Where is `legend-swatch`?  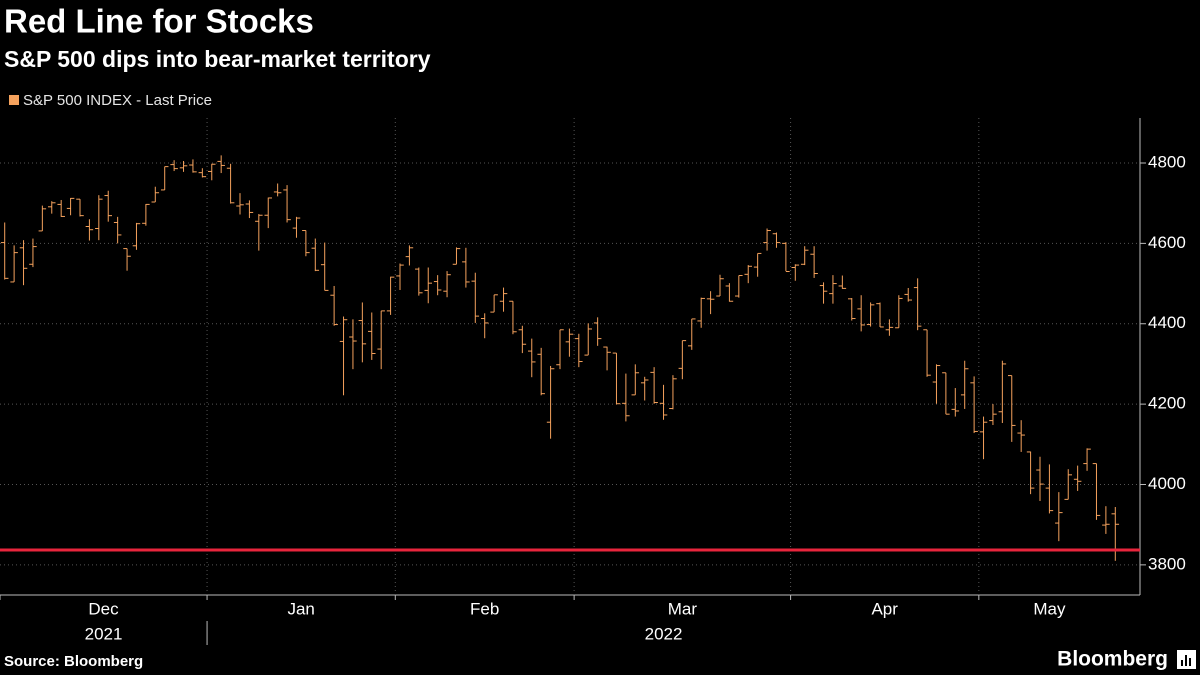
legend-swatch is located at coordinates (14, 100).